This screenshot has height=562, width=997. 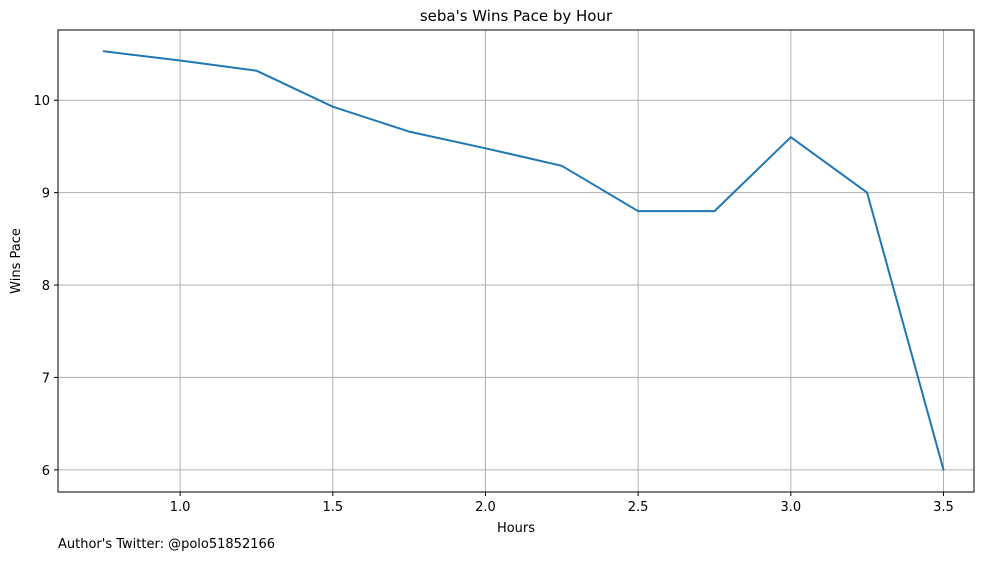 What do you see at coordinates (167, 544) in the screenshot?
I see `author-footnote: Author's Twitter: @polo51852166` at bounding box center [167, 544].